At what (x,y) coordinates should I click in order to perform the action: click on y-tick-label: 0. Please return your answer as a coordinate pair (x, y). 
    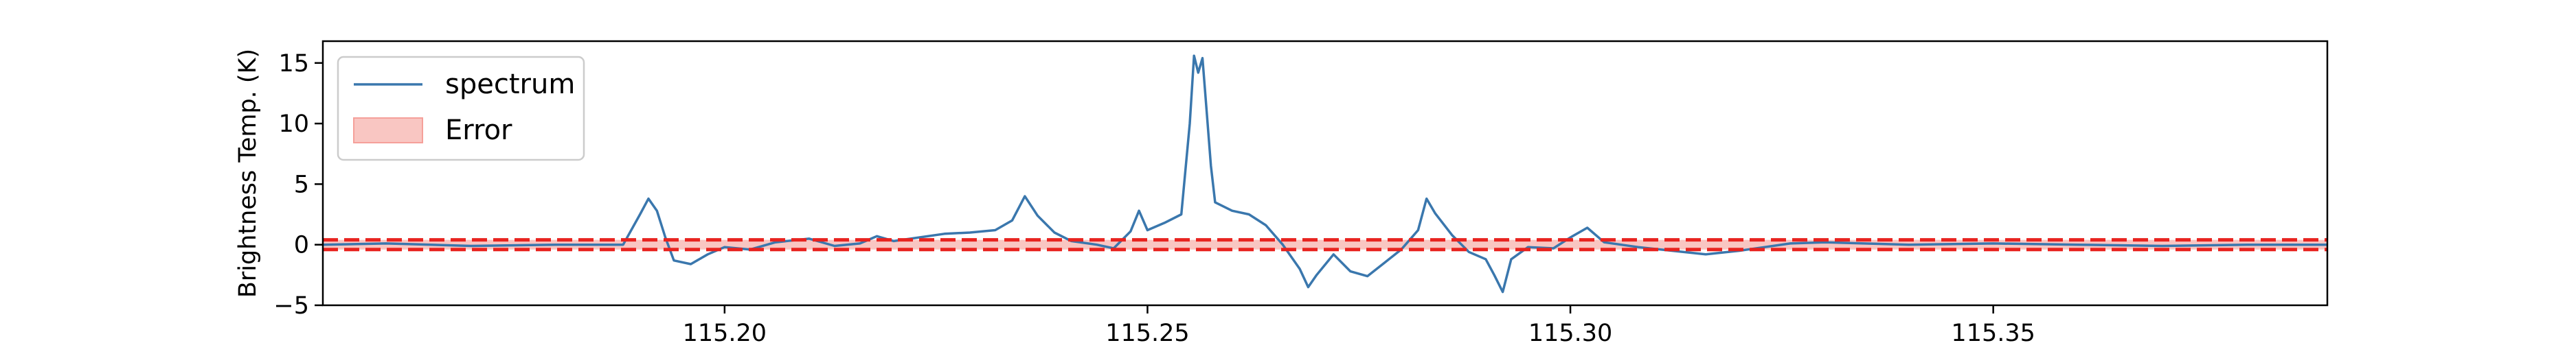
    Looking at the image, I should click on (301, 245).